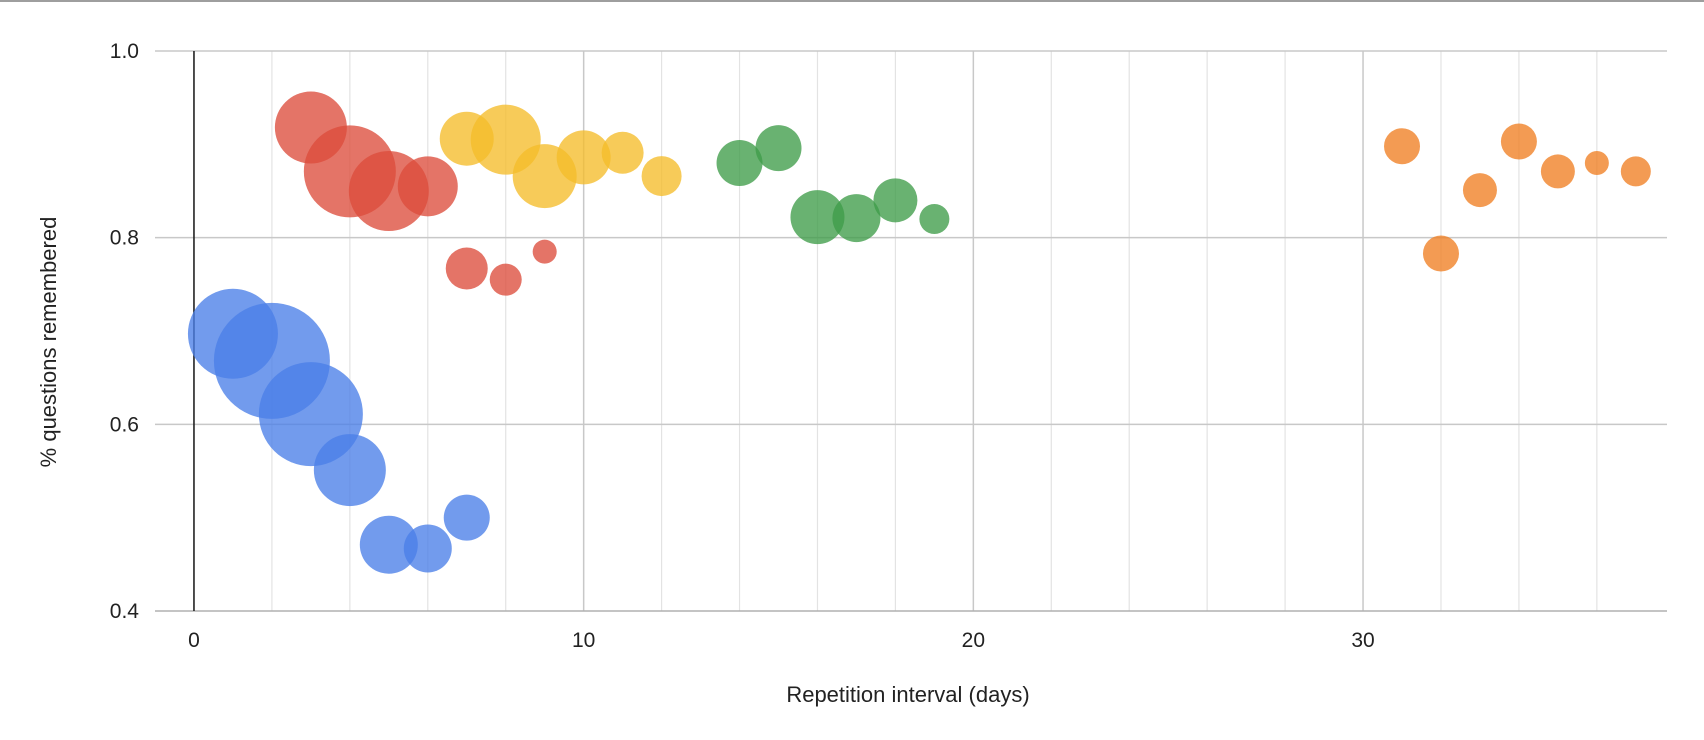 This screenshot has width=1704, height=740. Describe the element at coordinates (973, 640) in the screenshot. I see `x-tick-label: 20` at that location.